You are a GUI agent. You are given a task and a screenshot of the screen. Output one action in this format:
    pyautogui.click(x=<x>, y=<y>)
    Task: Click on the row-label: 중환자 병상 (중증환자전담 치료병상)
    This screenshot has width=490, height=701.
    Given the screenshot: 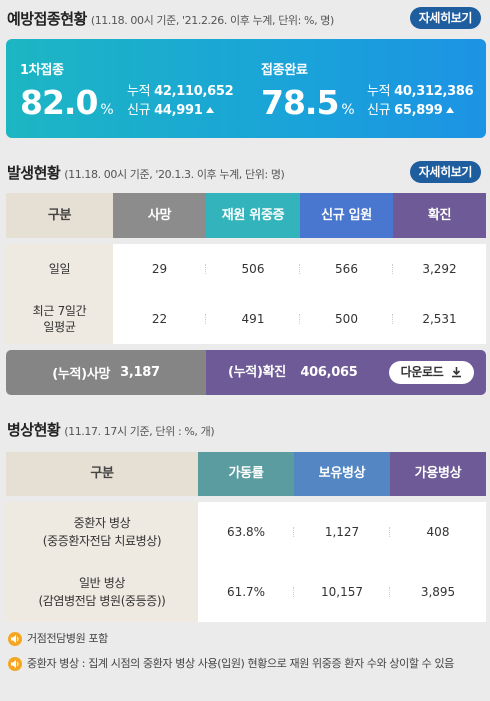 What is the action you would take?
    pyautogui.click(x=102, y=532)
    